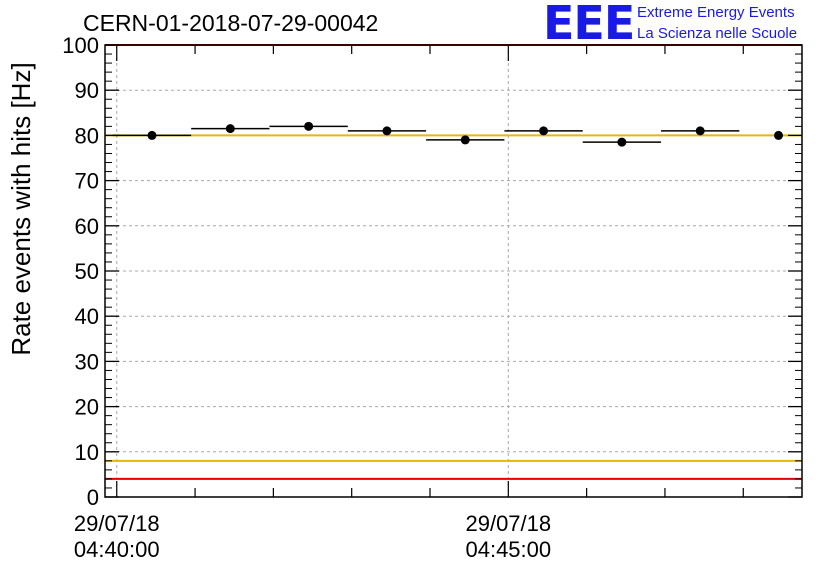 Image resolution: width=836 pixels, height=572 pixels. What do you see at coordinates (87, 452) in the screenshot?
I see `y-tick-label: 10` at bounding box center [87, 452].